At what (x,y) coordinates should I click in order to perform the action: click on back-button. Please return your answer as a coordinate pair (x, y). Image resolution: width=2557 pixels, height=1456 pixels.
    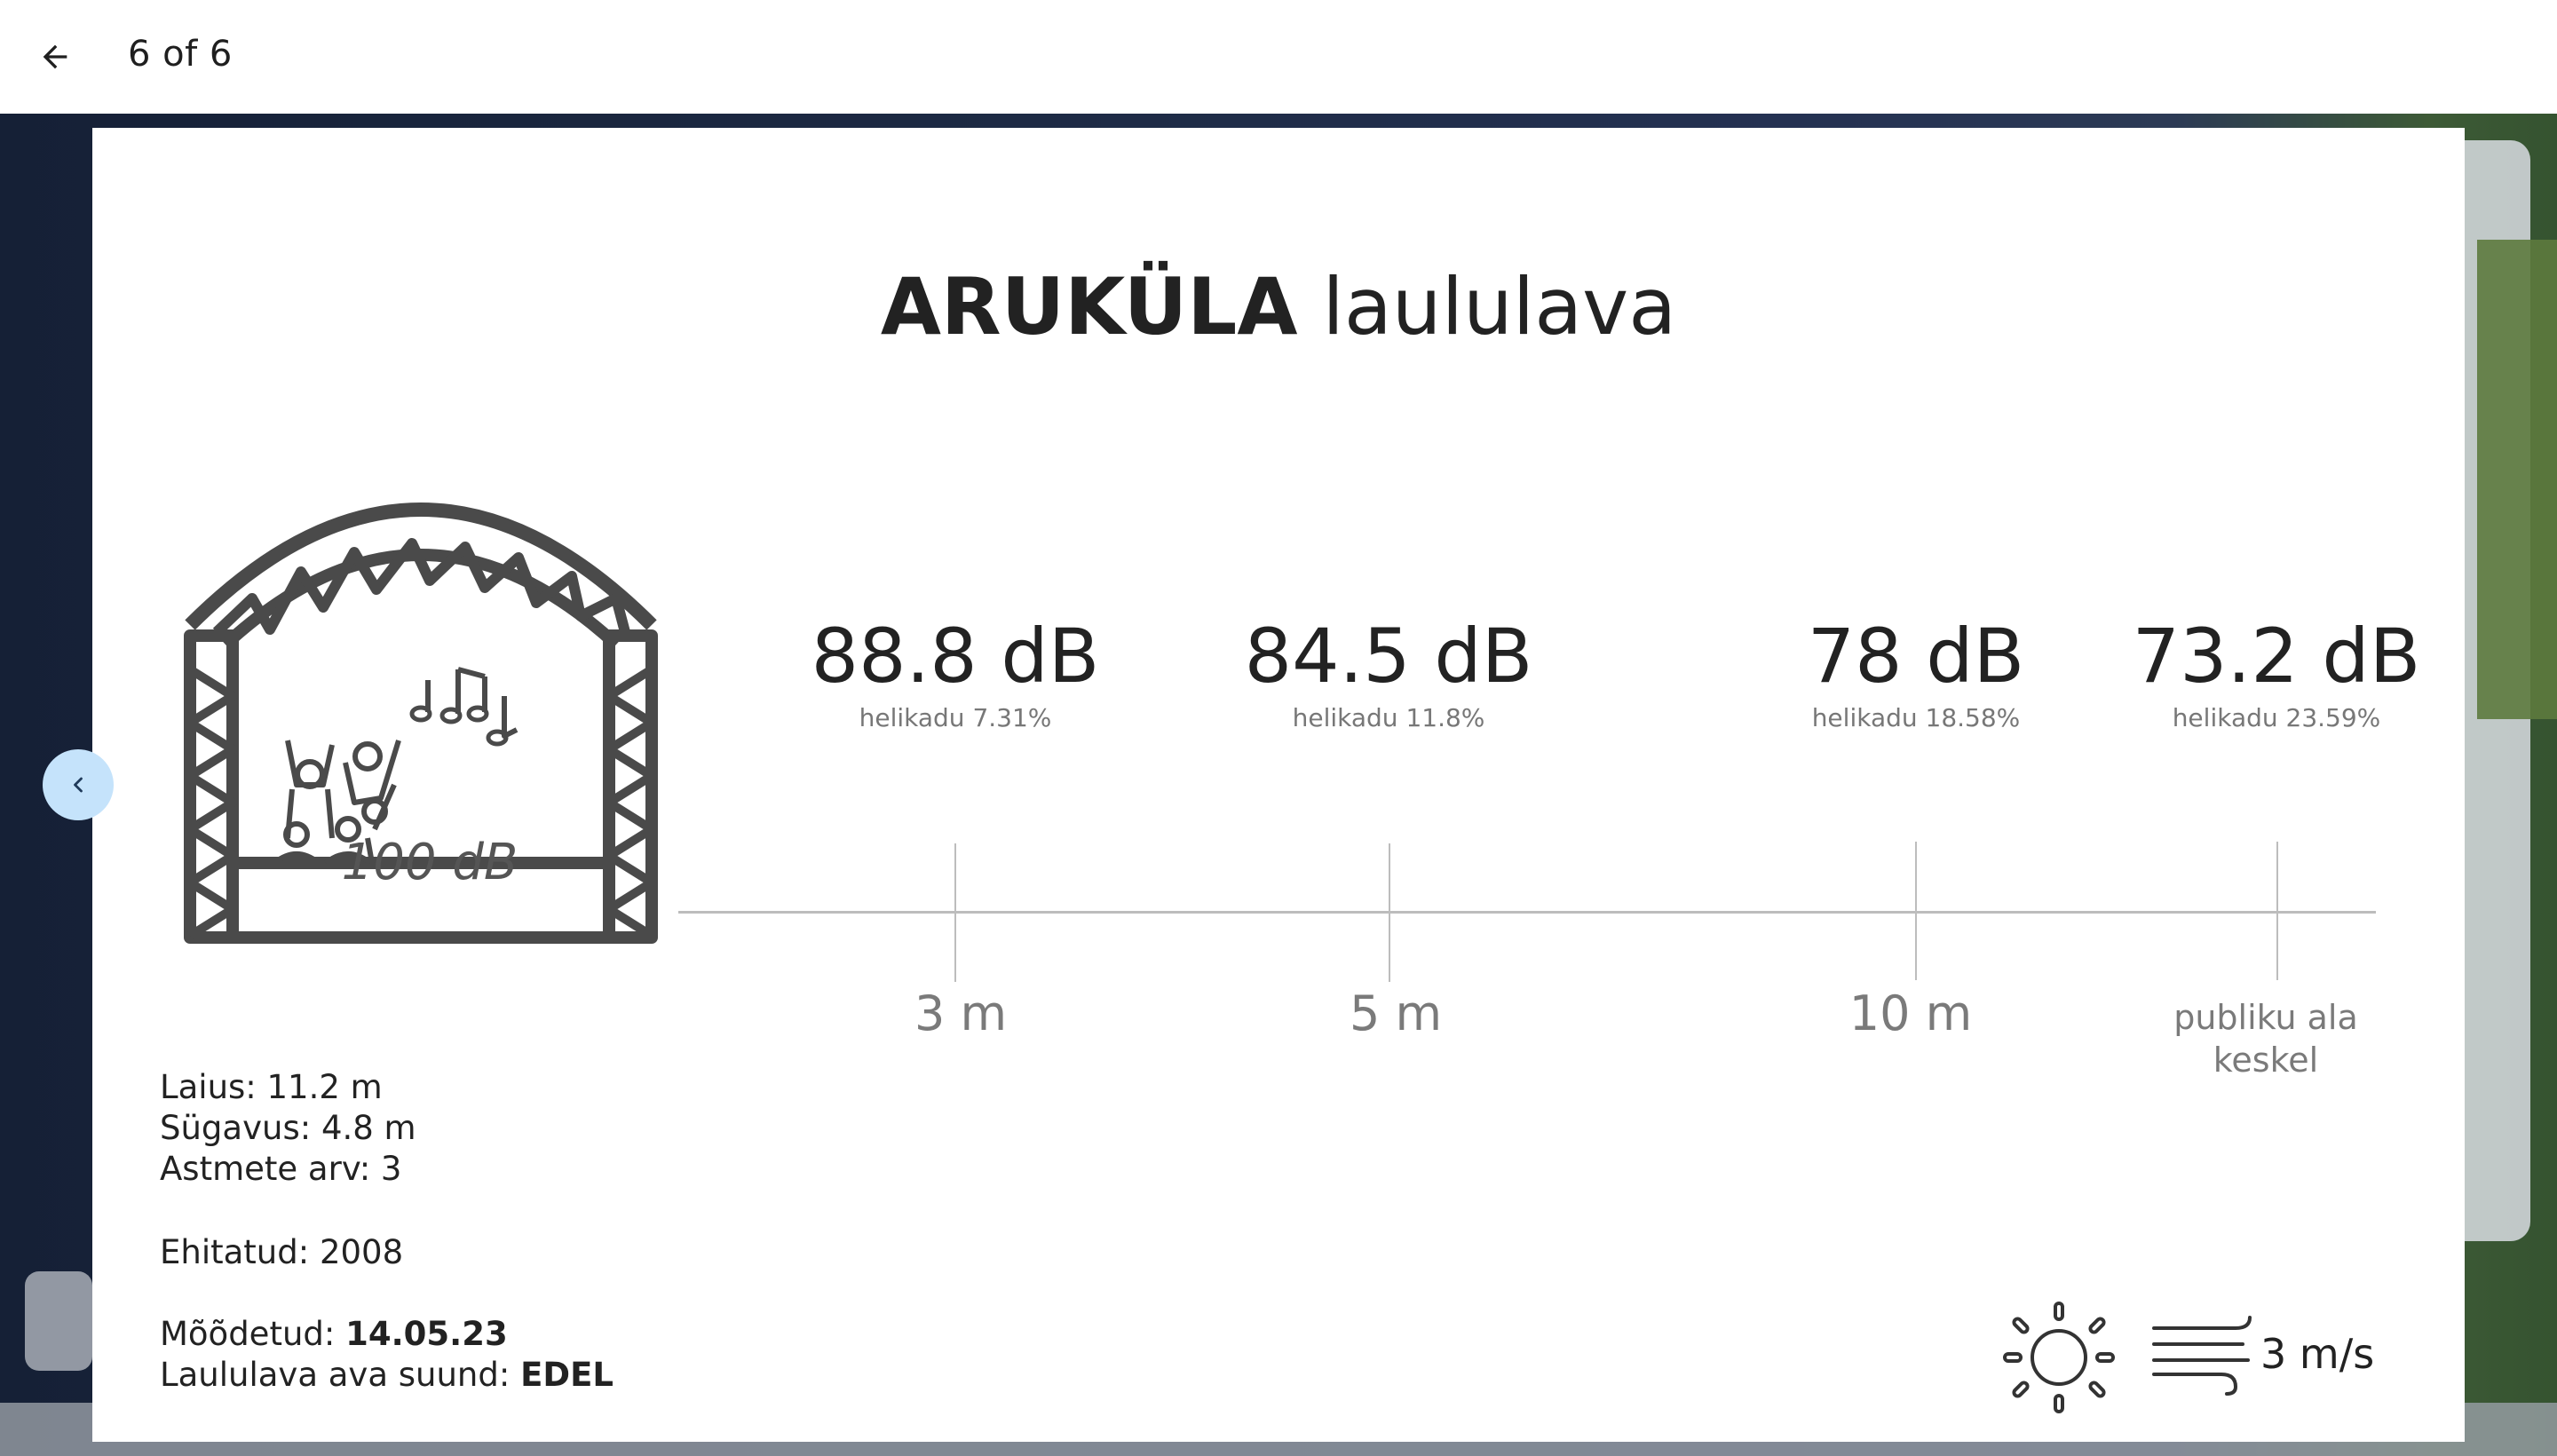
    Looking at the image, I should click on (55, 57).